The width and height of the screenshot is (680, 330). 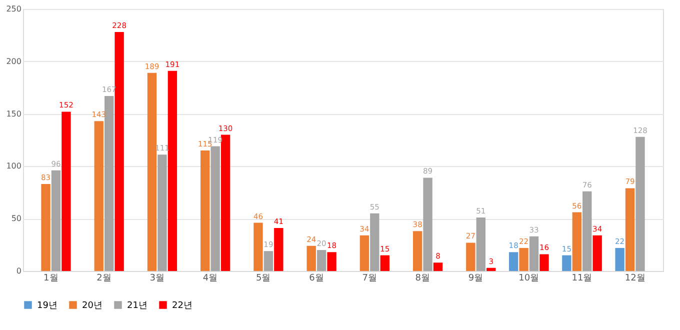 What do you see at coordinates (14, 166) in the screenshot?
I see `y-tick-label: 100` at bounding box center [14, 166].